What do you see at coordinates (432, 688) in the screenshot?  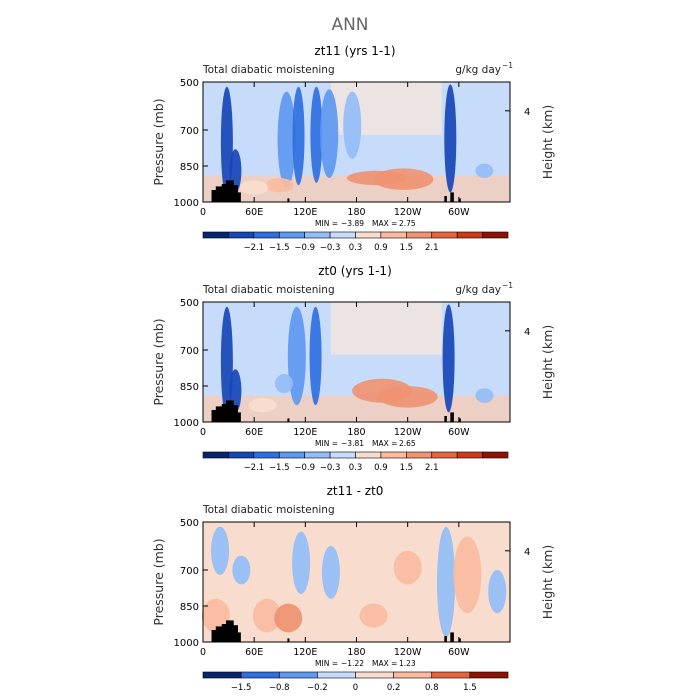 I see `colorbar-label: 0.8` at bounding box center [432, 688].